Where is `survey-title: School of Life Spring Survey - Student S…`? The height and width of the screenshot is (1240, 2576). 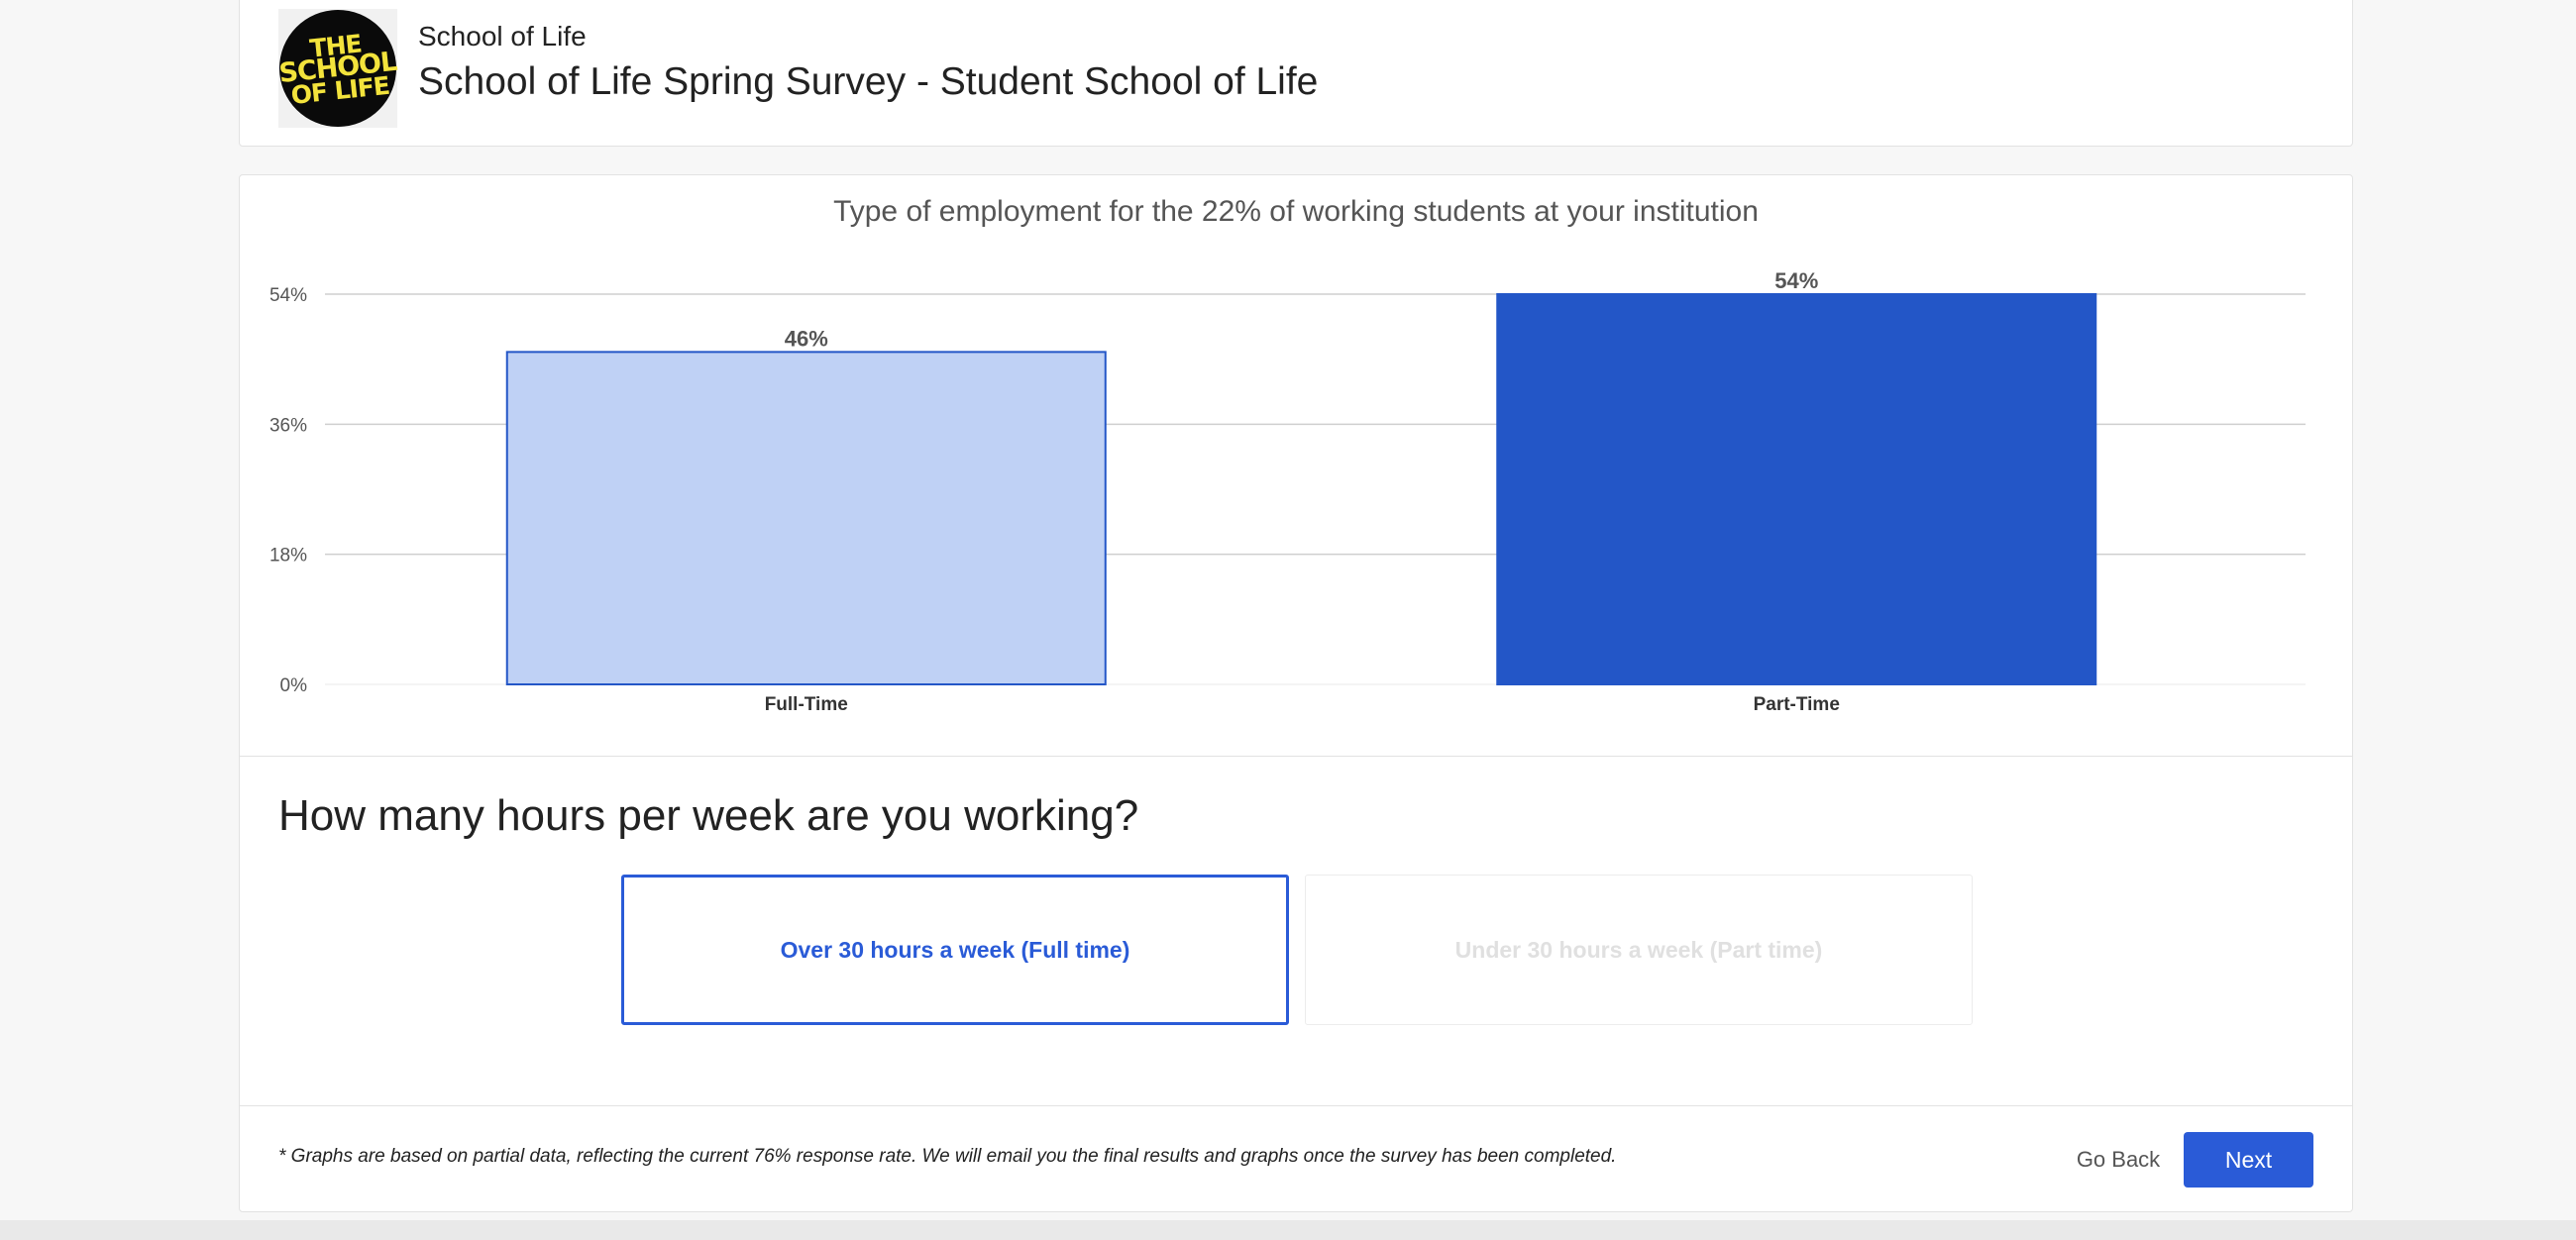 survey-title: School of Life Spring Survey - Student S… is located at coordinates (868, 81).